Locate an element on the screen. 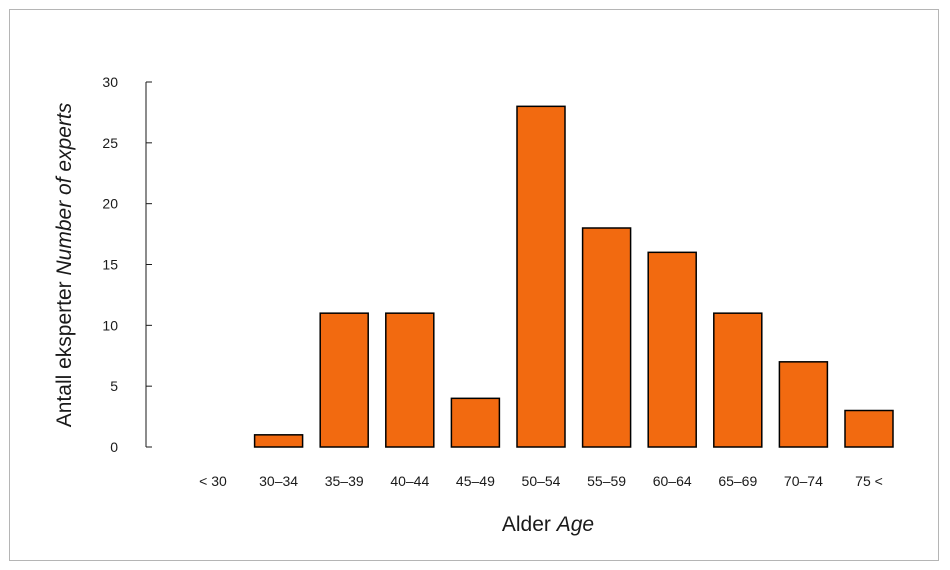 This screenshot has width=950, height=570. y-axis-title: Antall eksperter Number of experts is located at coordinates (64, 264).